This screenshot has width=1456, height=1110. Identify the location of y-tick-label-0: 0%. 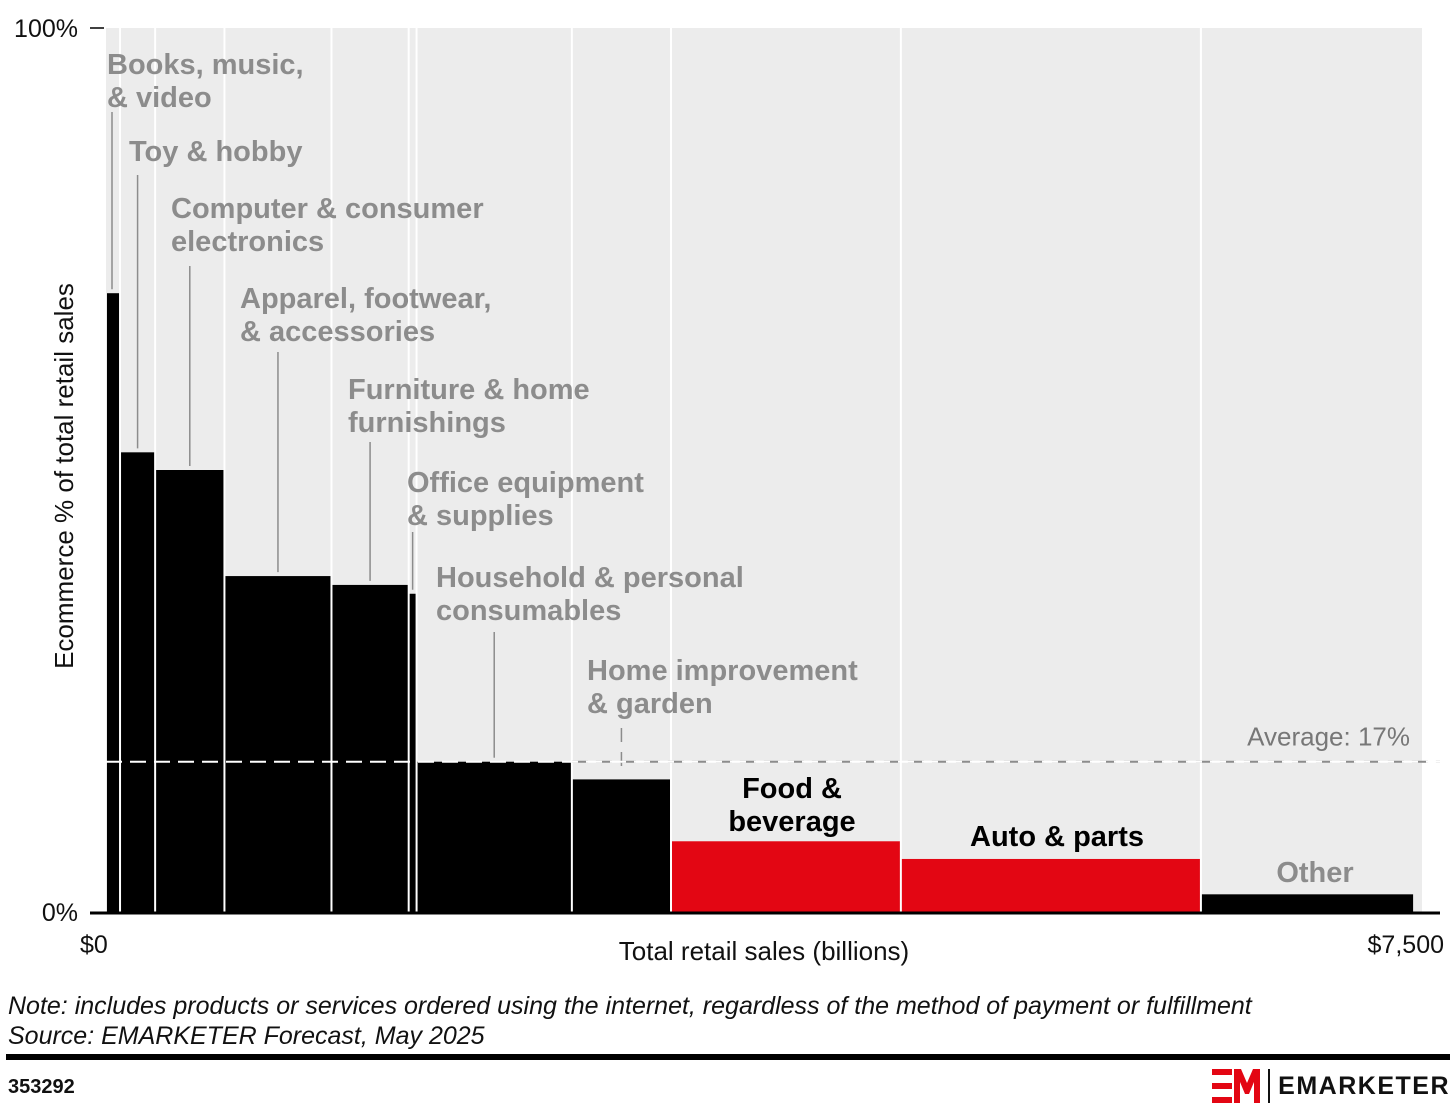
(60, 913).